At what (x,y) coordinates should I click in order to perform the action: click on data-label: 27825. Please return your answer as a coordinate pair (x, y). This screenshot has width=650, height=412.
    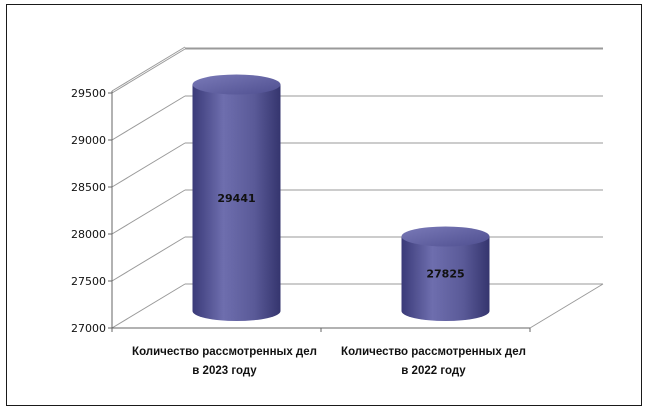
    Looking at the image, I should click on (445, 274).